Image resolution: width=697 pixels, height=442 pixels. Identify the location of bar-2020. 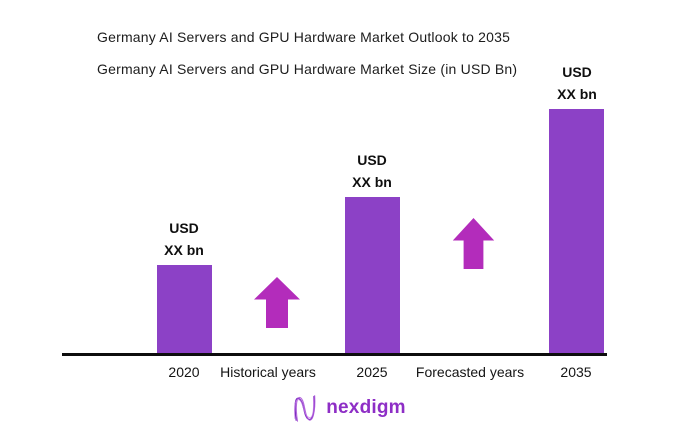
(184, 309).